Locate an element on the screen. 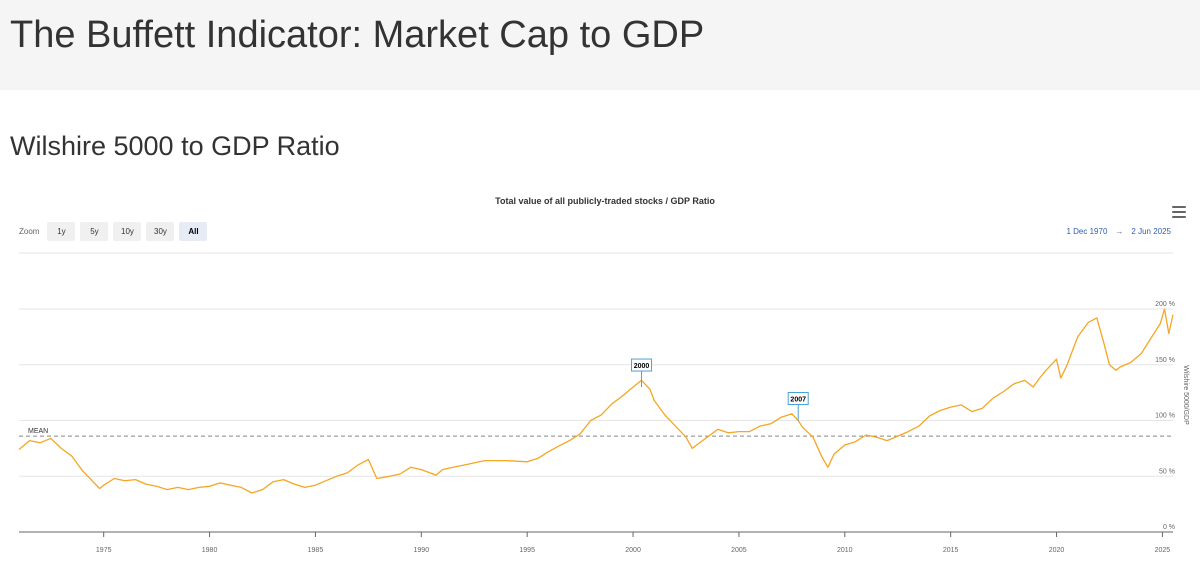  zoom-label: Zoom is located at coordinates (29, 231).